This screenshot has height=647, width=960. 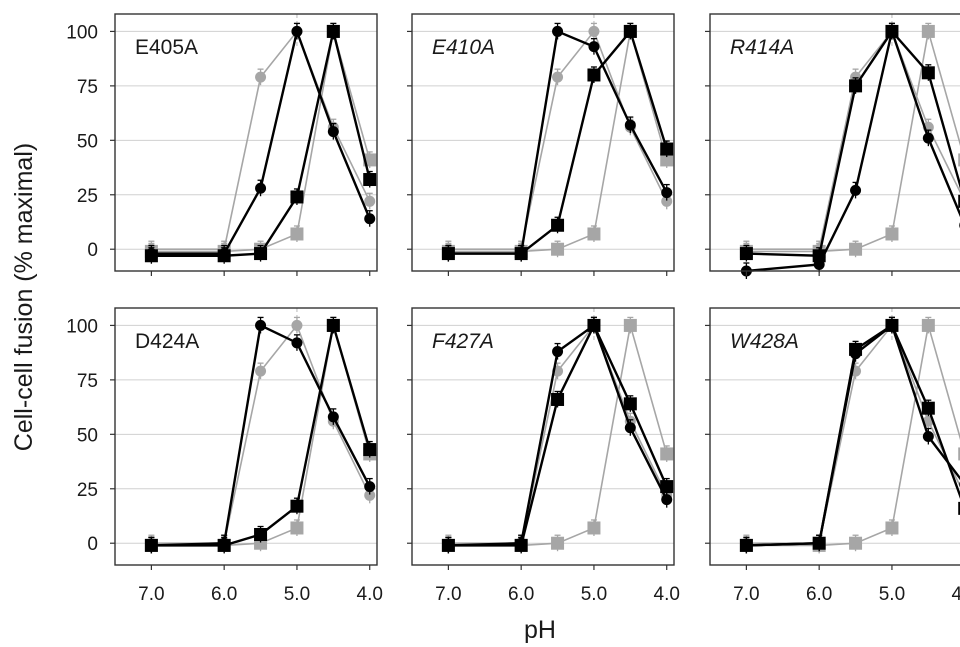 I want to click on panel-w428a: W428A, so click(x=832, y=438).